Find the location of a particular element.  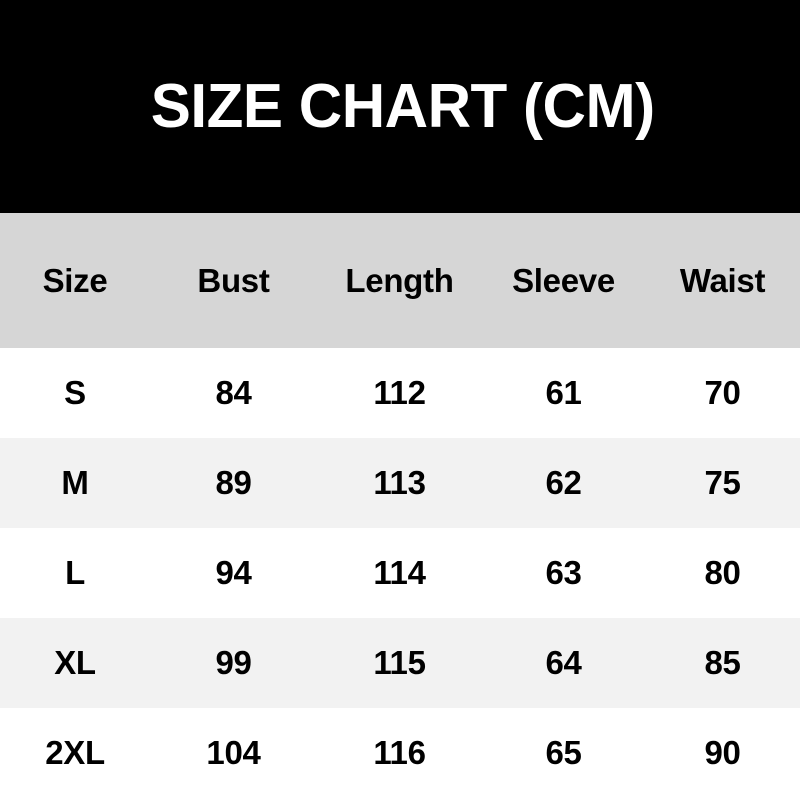

column-header-length: Length is located at coordinates (399, 280).